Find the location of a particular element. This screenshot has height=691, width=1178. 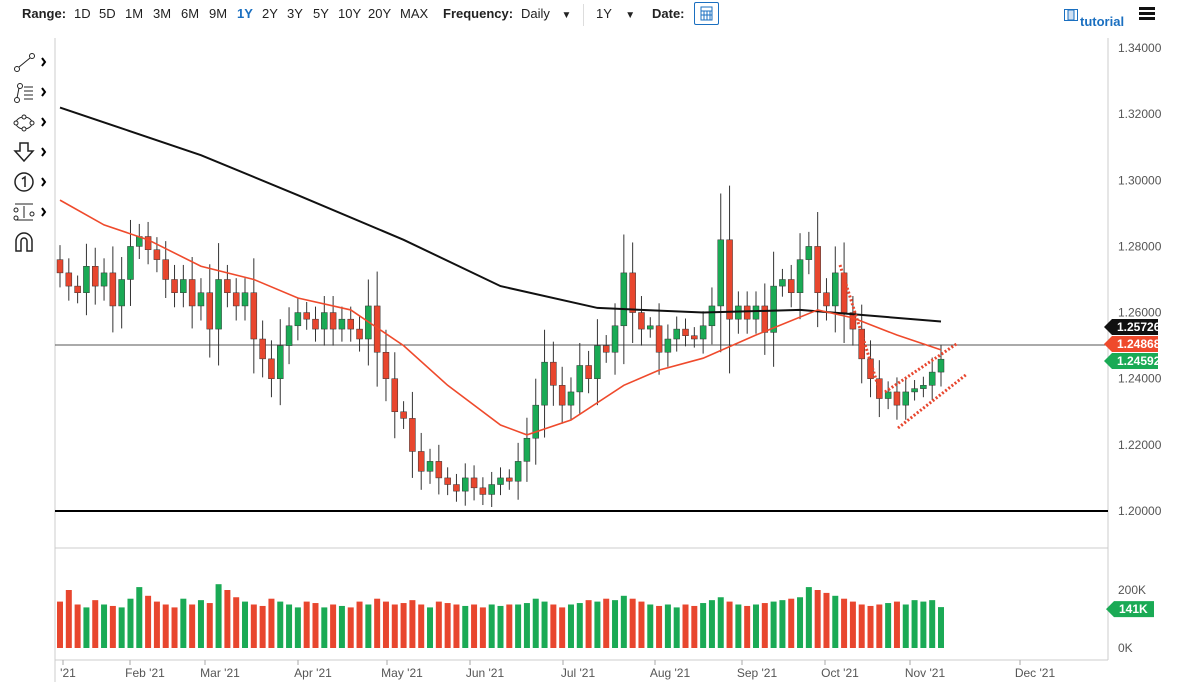

range-3y: 3Y is located at coordinates (295, 13).